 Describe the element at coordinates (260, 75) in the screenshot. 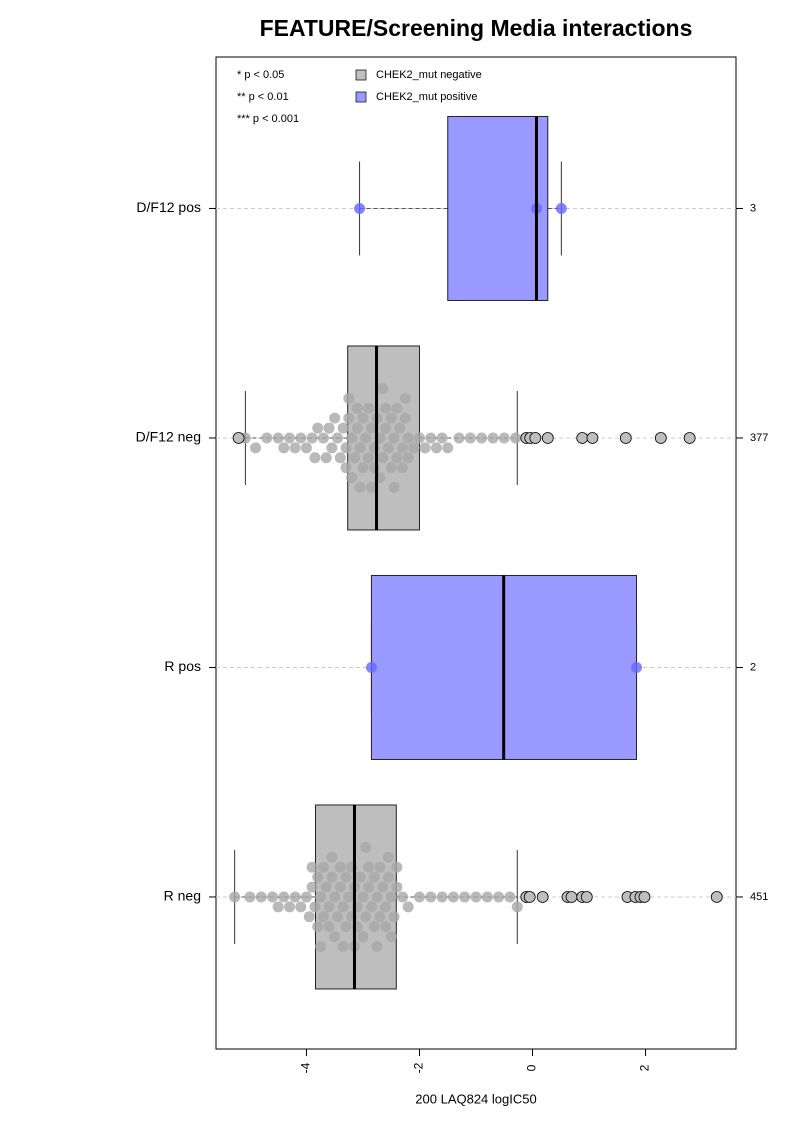

I see `legend-note: * p < 0.05` at that location.